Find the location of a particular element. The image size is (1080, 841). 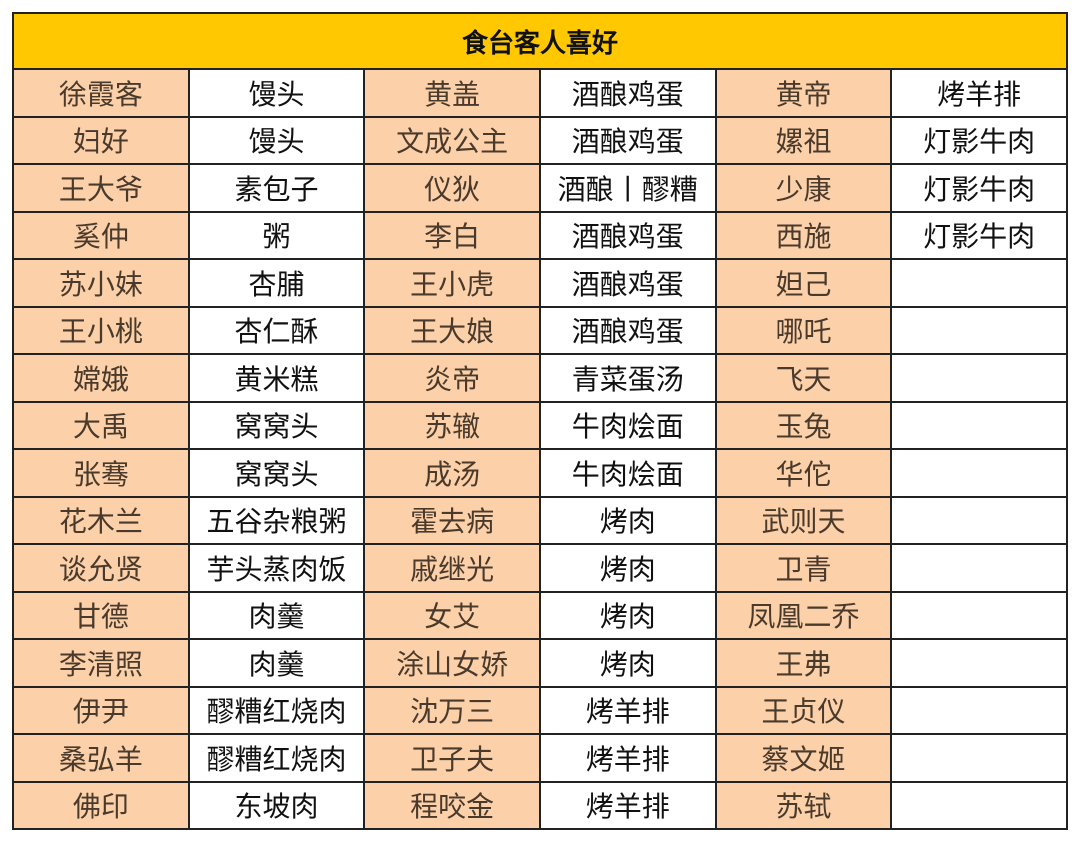

guest-name-cell: 飞天 is located at coordinates (803, 378).